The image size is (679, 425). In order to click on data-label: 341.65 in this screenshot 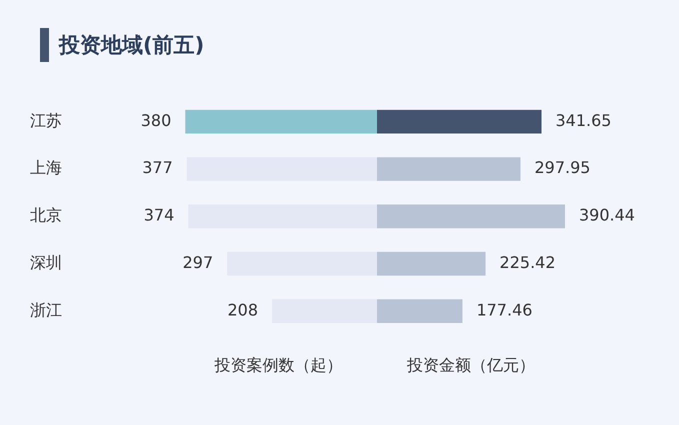, I will do `click(584, 120)`.